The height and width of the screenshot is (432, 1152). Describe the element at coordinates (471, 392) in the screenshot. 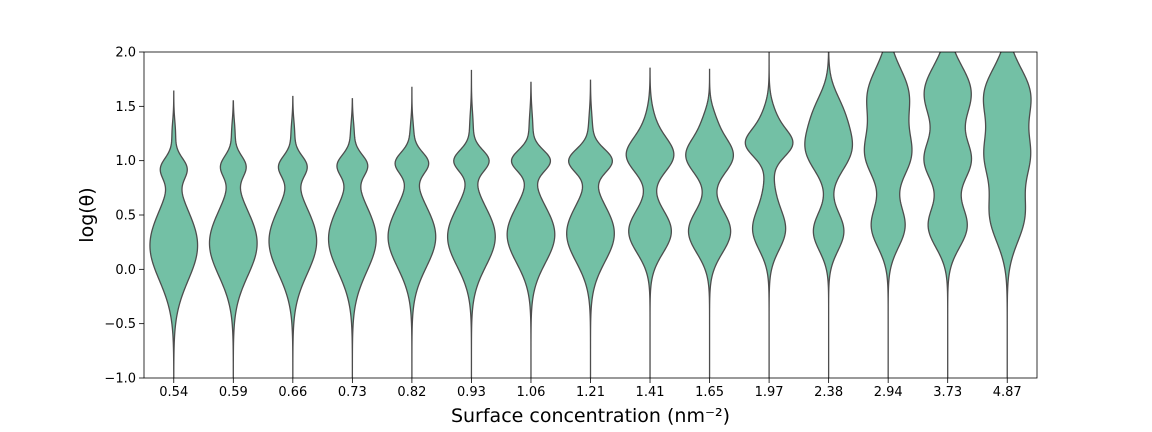

I see `x-tick-label: 0.93` at that location.